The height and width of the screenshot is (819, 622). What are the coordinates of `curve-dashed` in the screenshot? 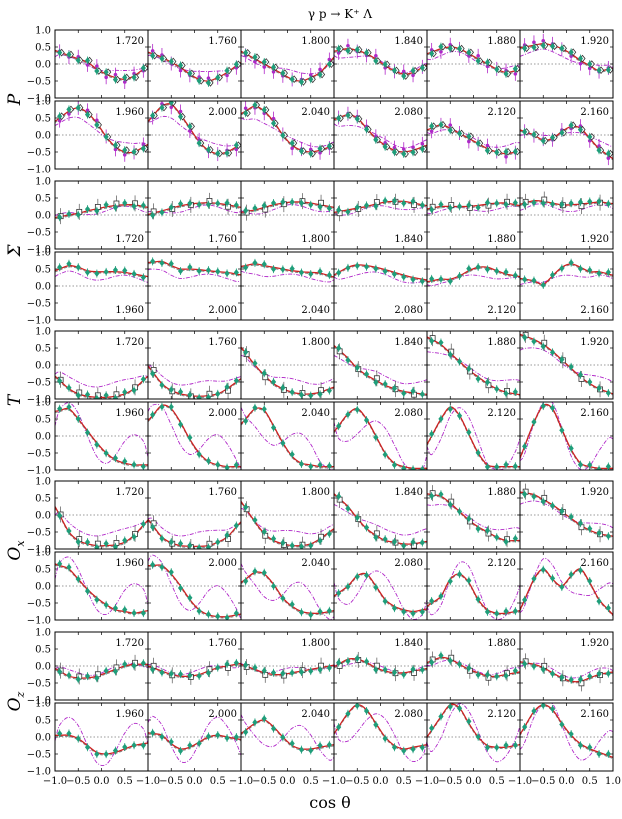 It's located at (287, 594).